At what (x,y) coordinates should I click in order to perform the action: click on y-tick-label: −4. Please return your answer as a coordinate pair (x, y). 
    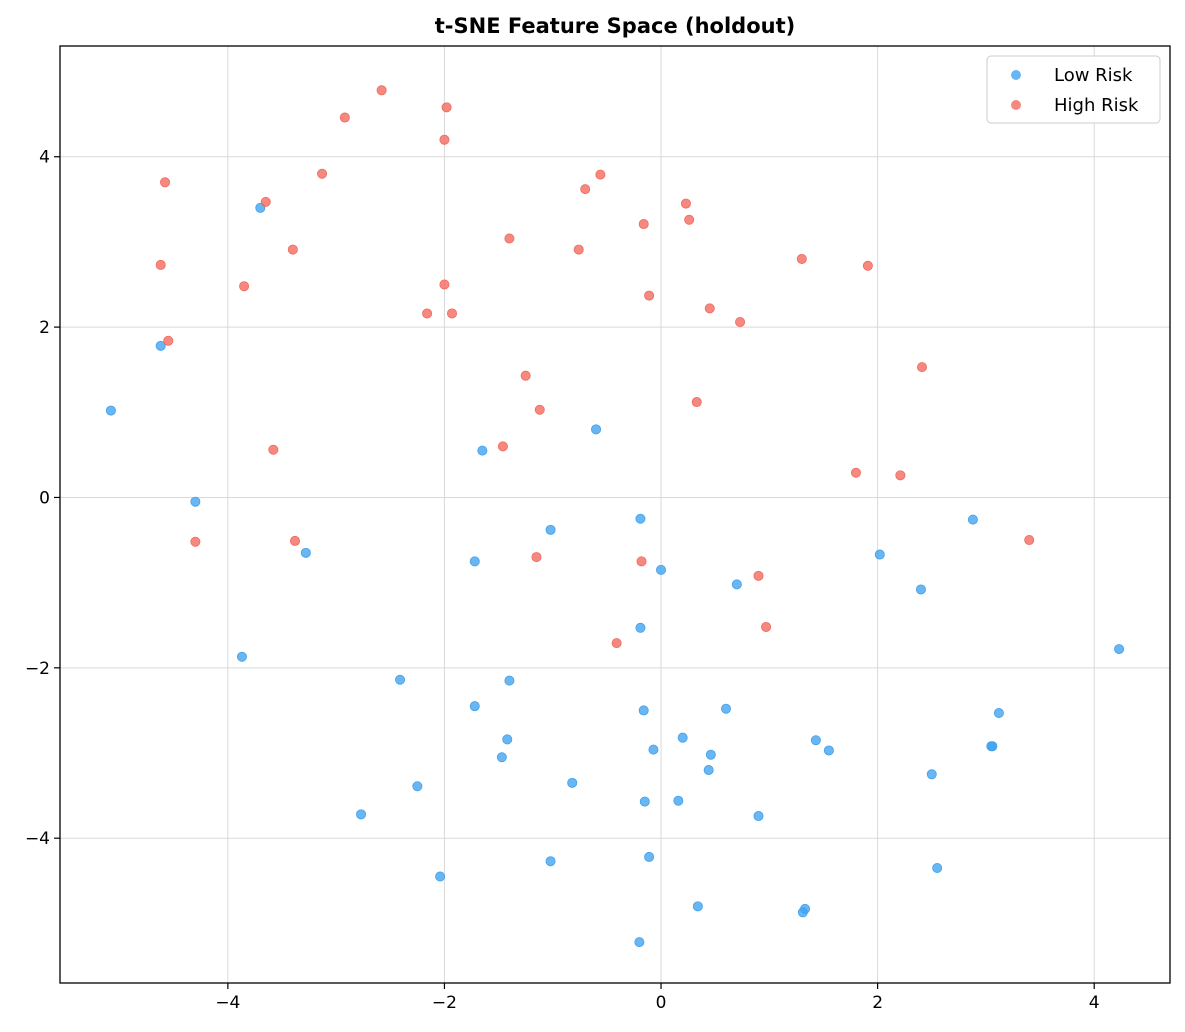
    Looking at the image, I should click on (37, 839).